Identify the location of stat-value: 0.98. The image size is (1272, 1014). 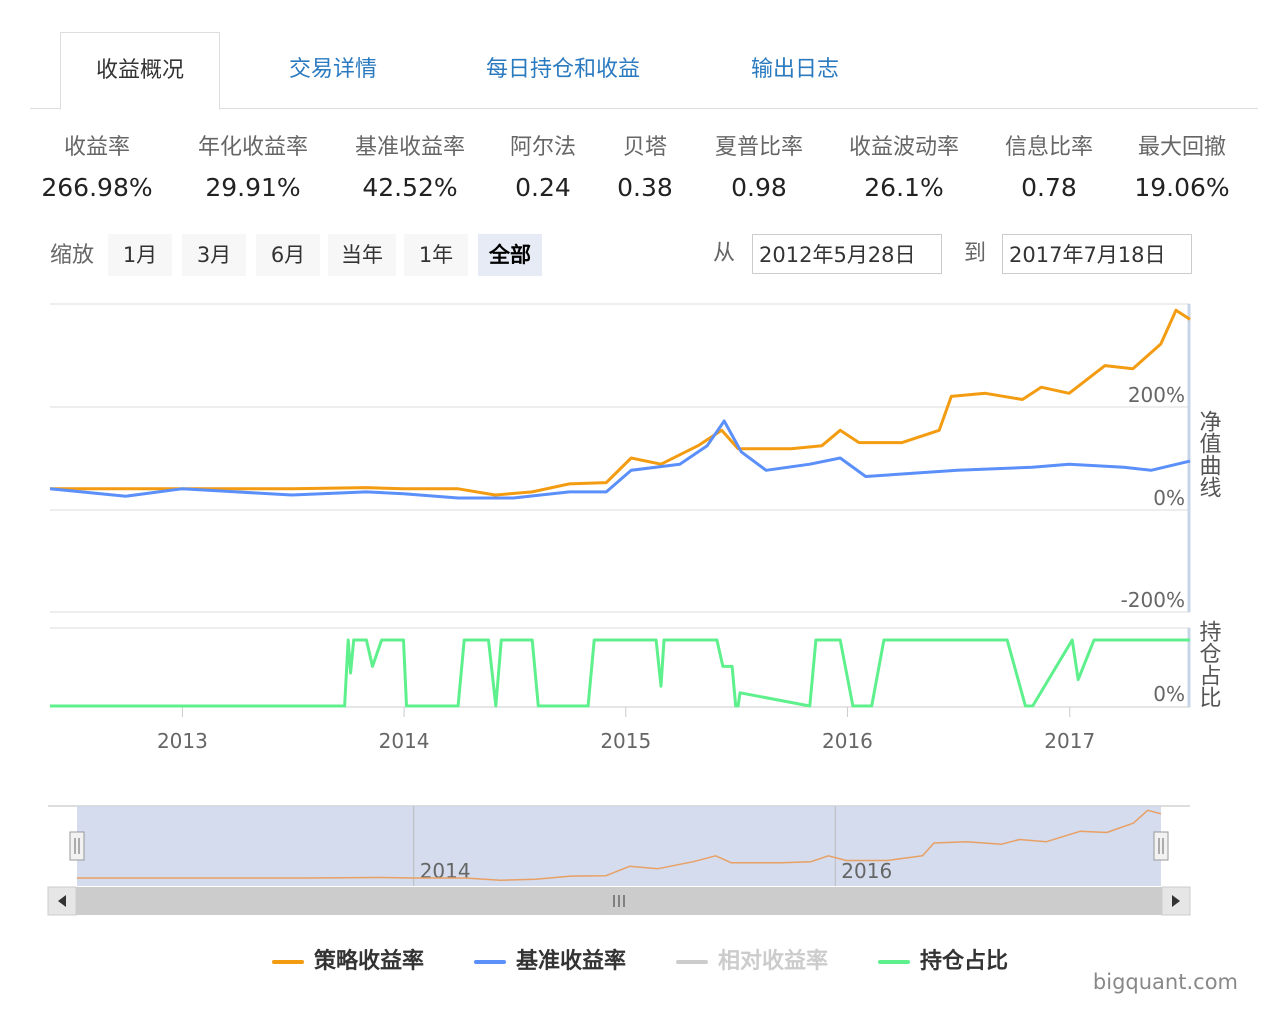
(759, 187).